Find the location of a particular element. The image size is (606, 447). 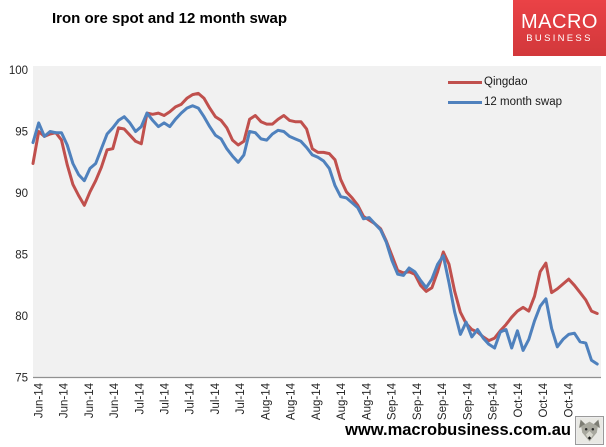

legend-label-qingdao: Qingdao is located at coordinates (506, 82).